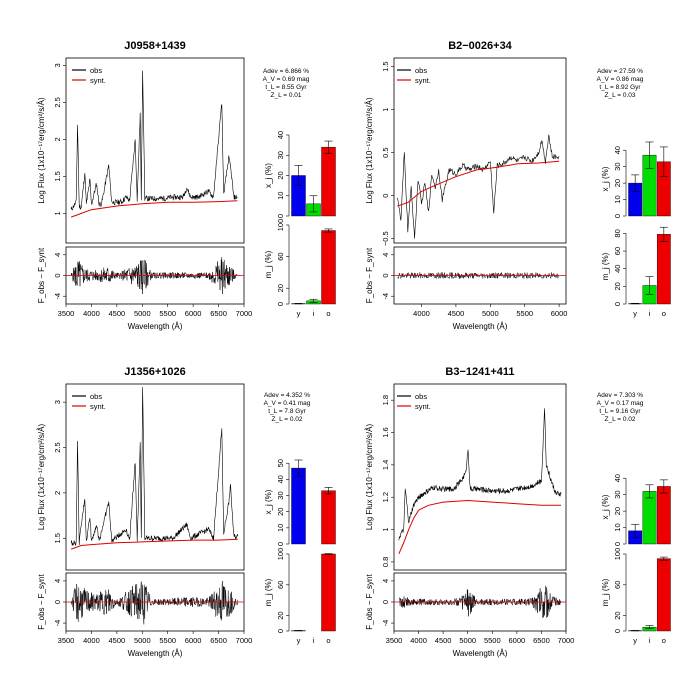  Describe the element at coordinates (617, 199) in the screenshot. I see `x-y-tick-label: 10` at that location.